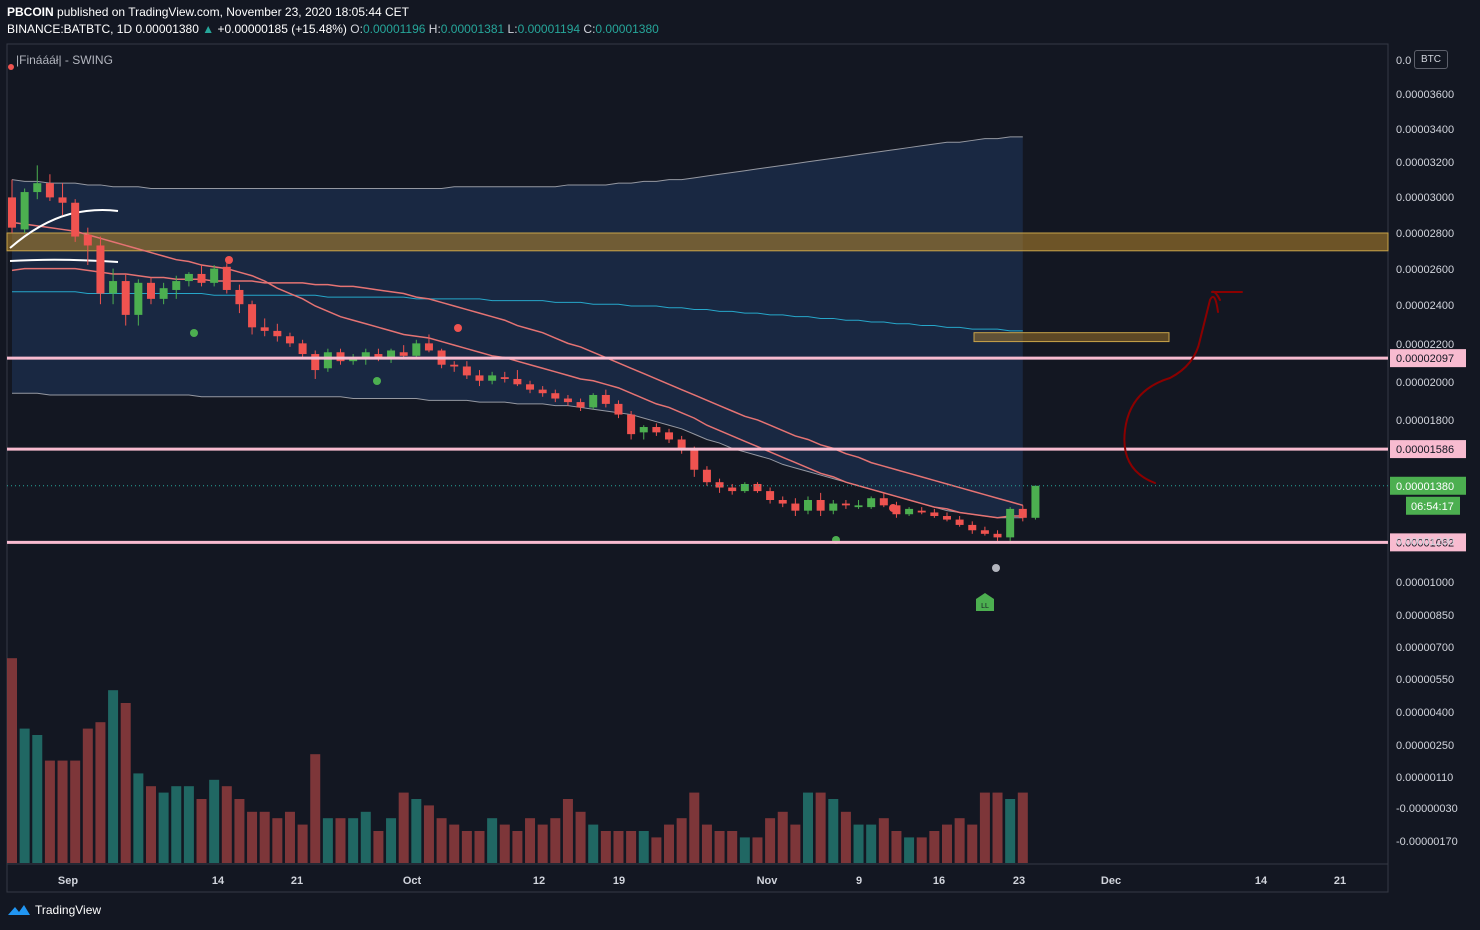 The width and height of the screenshot is (1480, 930). What do you see at coordinates (697, 287) in the screenshot?
I see `zones` at bounding box center [697, 287].